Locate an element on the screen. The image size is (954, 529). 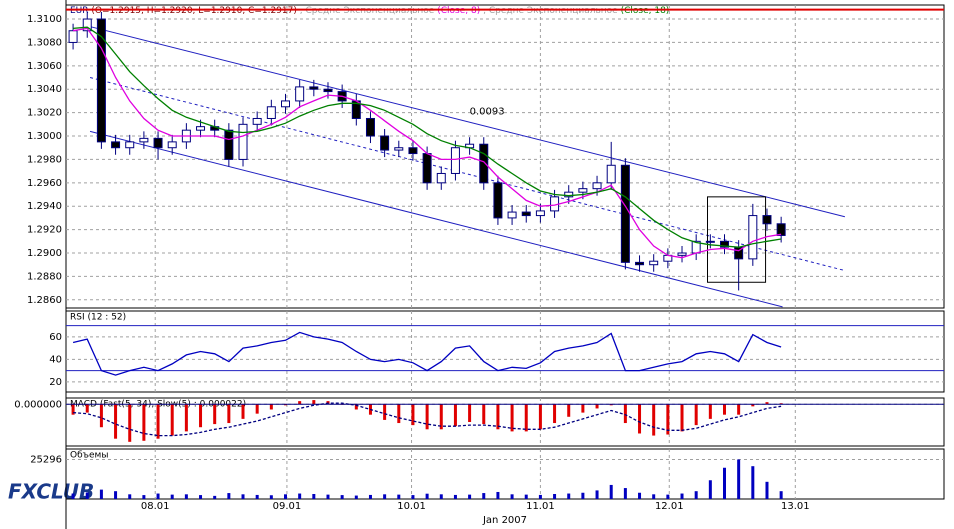
y-tick-label: 1.2900 is located at coordinates (44, 253).